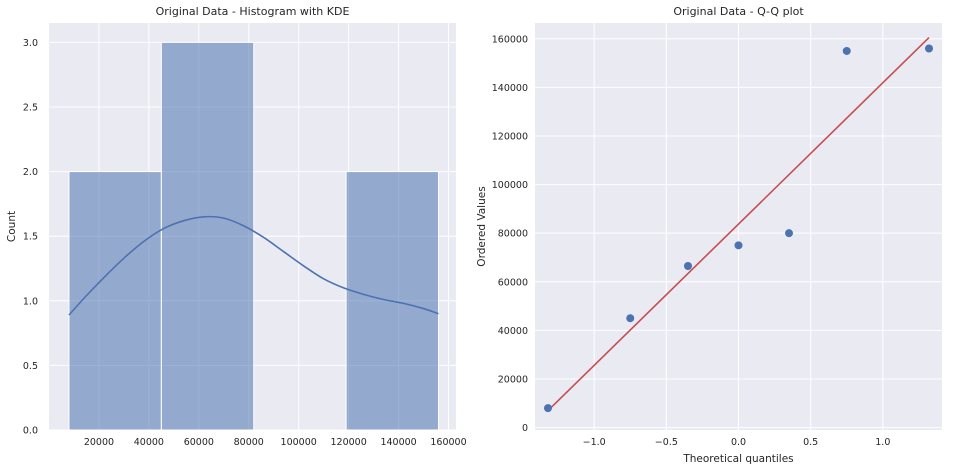  I want to click on qq-x-tick-label: 0.0, so click(738, 442).